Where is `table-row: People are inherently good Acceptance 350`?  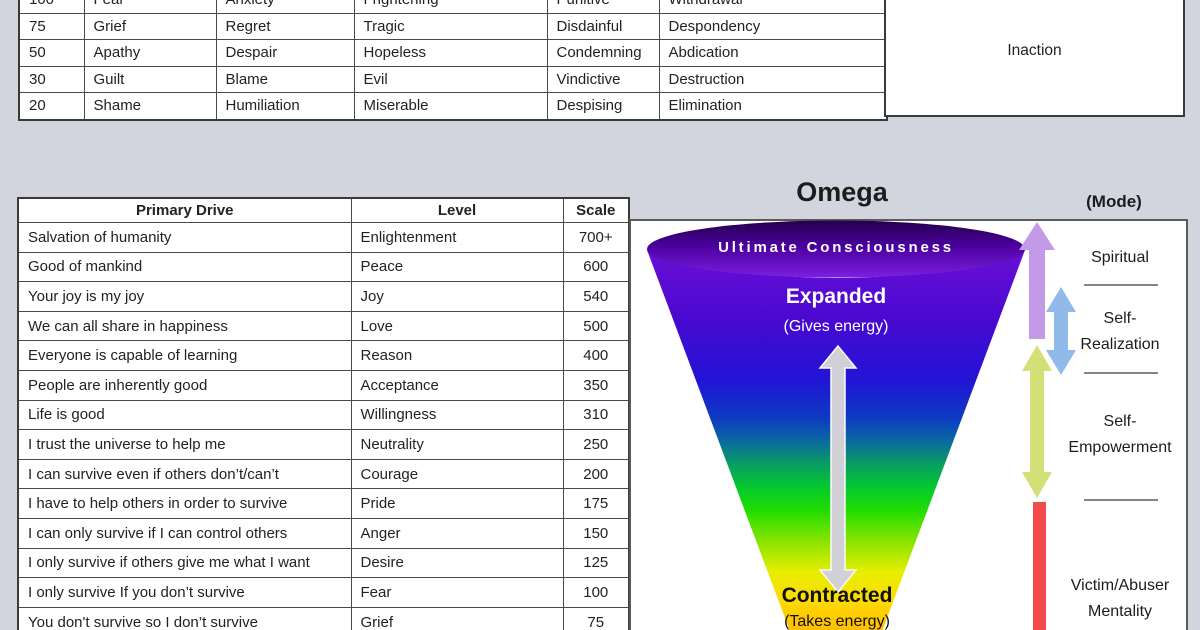
table-row: People are inherently good Acceptance 350 is located at coordinates (323, 385).